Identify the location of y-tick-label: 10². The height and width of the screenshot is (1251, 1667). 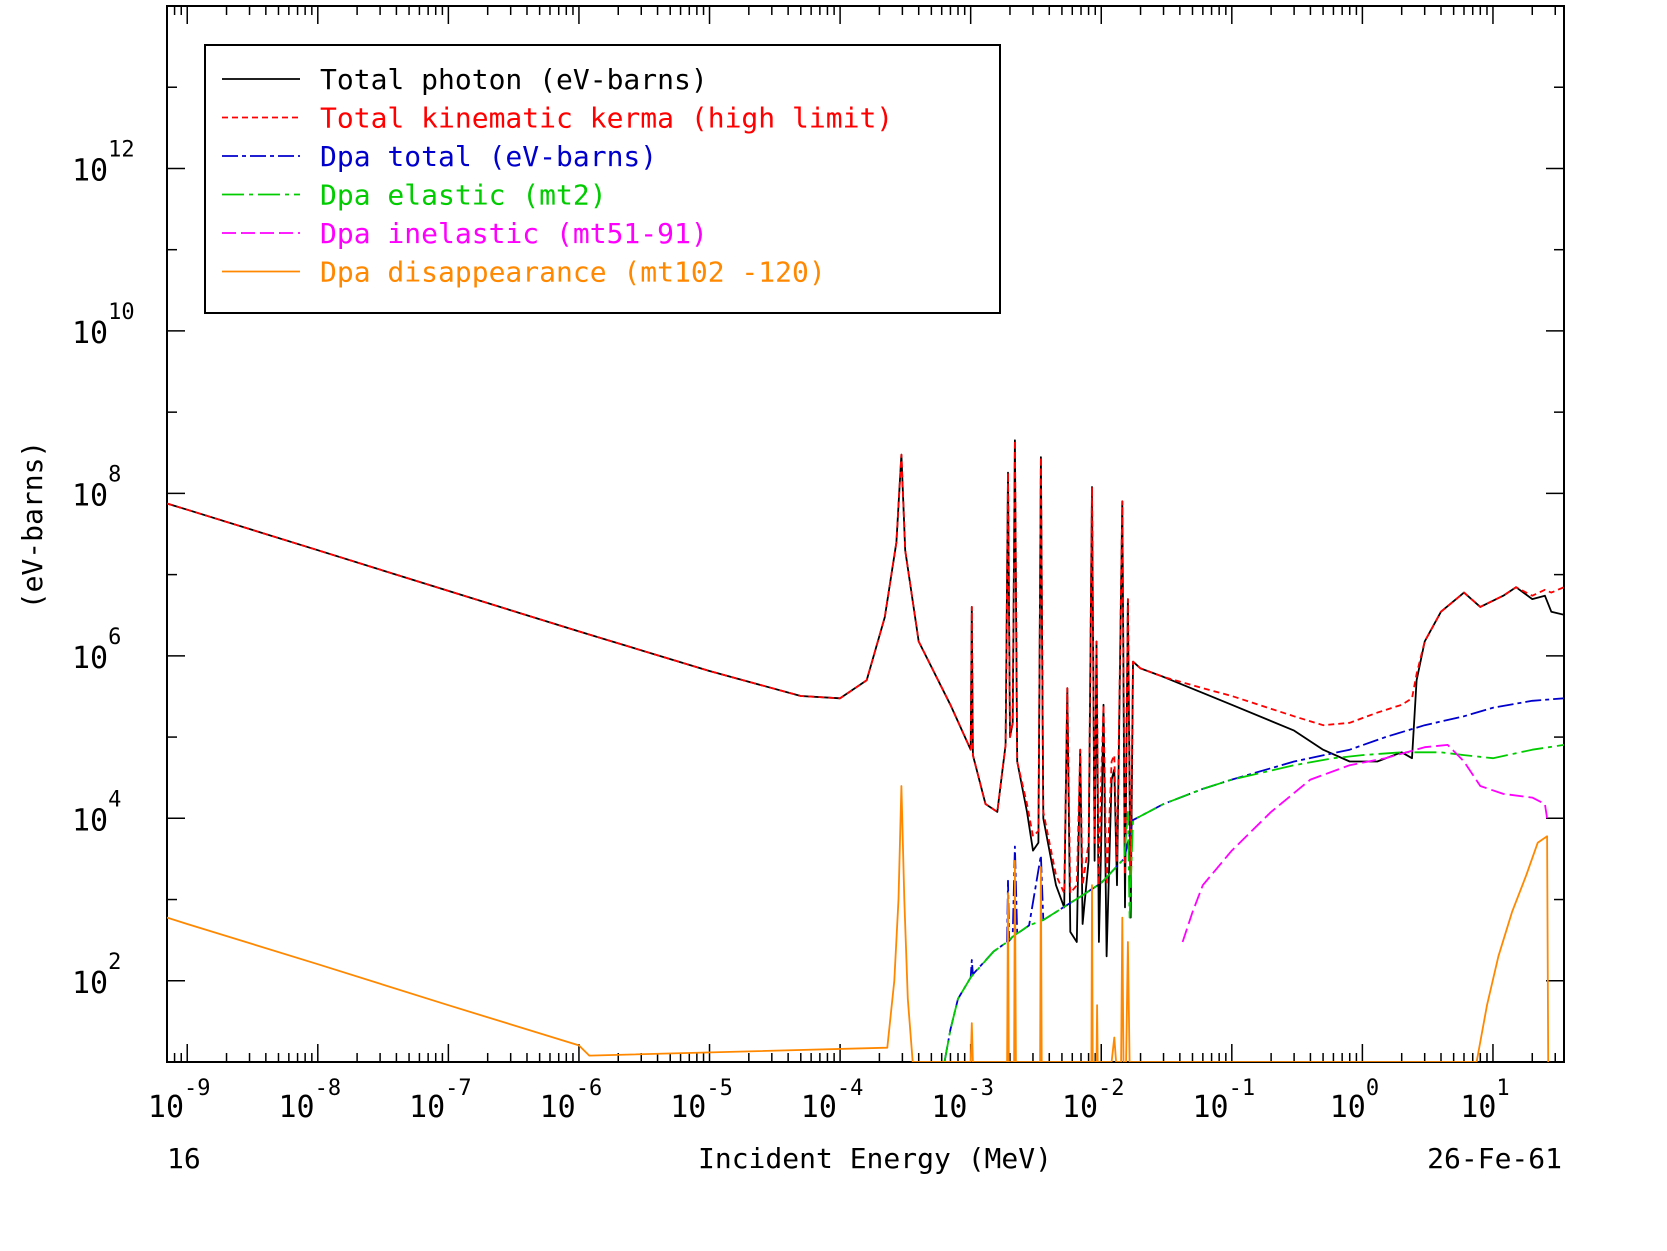
(96, 975).